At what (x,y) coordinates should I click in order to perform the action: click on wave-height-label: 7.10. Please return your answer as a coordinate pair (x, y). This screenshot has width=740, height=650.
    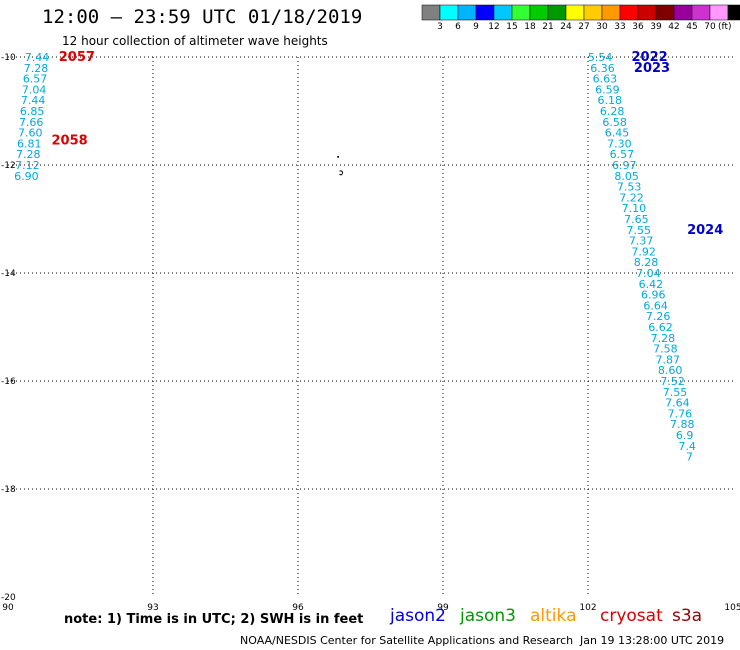
    Looking at the image, I should click on (634, 208).